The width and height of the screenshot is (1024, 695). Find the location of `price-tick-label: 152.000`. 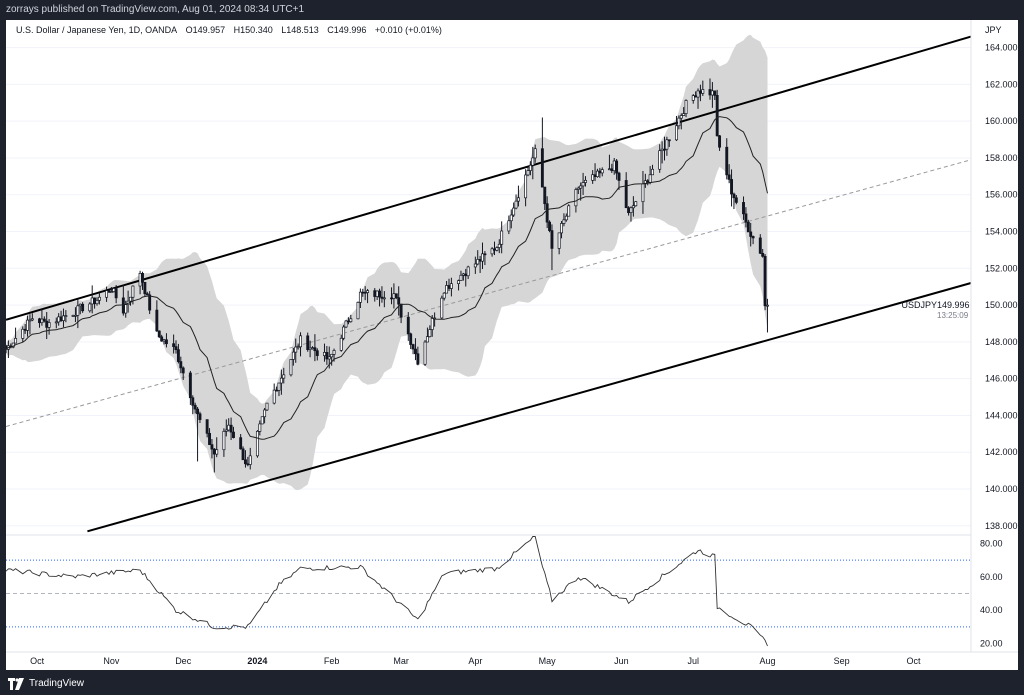

price-tick-label: 152.000 is located at coordinates (1001, 268).